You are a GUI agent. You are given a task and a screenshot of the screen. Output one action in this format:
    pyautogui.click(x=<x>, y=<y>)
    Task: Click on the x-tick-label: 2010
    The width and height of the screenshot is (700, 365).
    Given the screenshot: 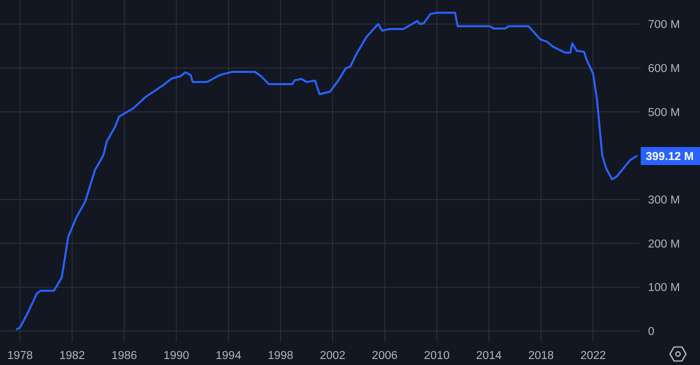 What is the action you would take?
    pyautogui.click(x=437, y=356)
    